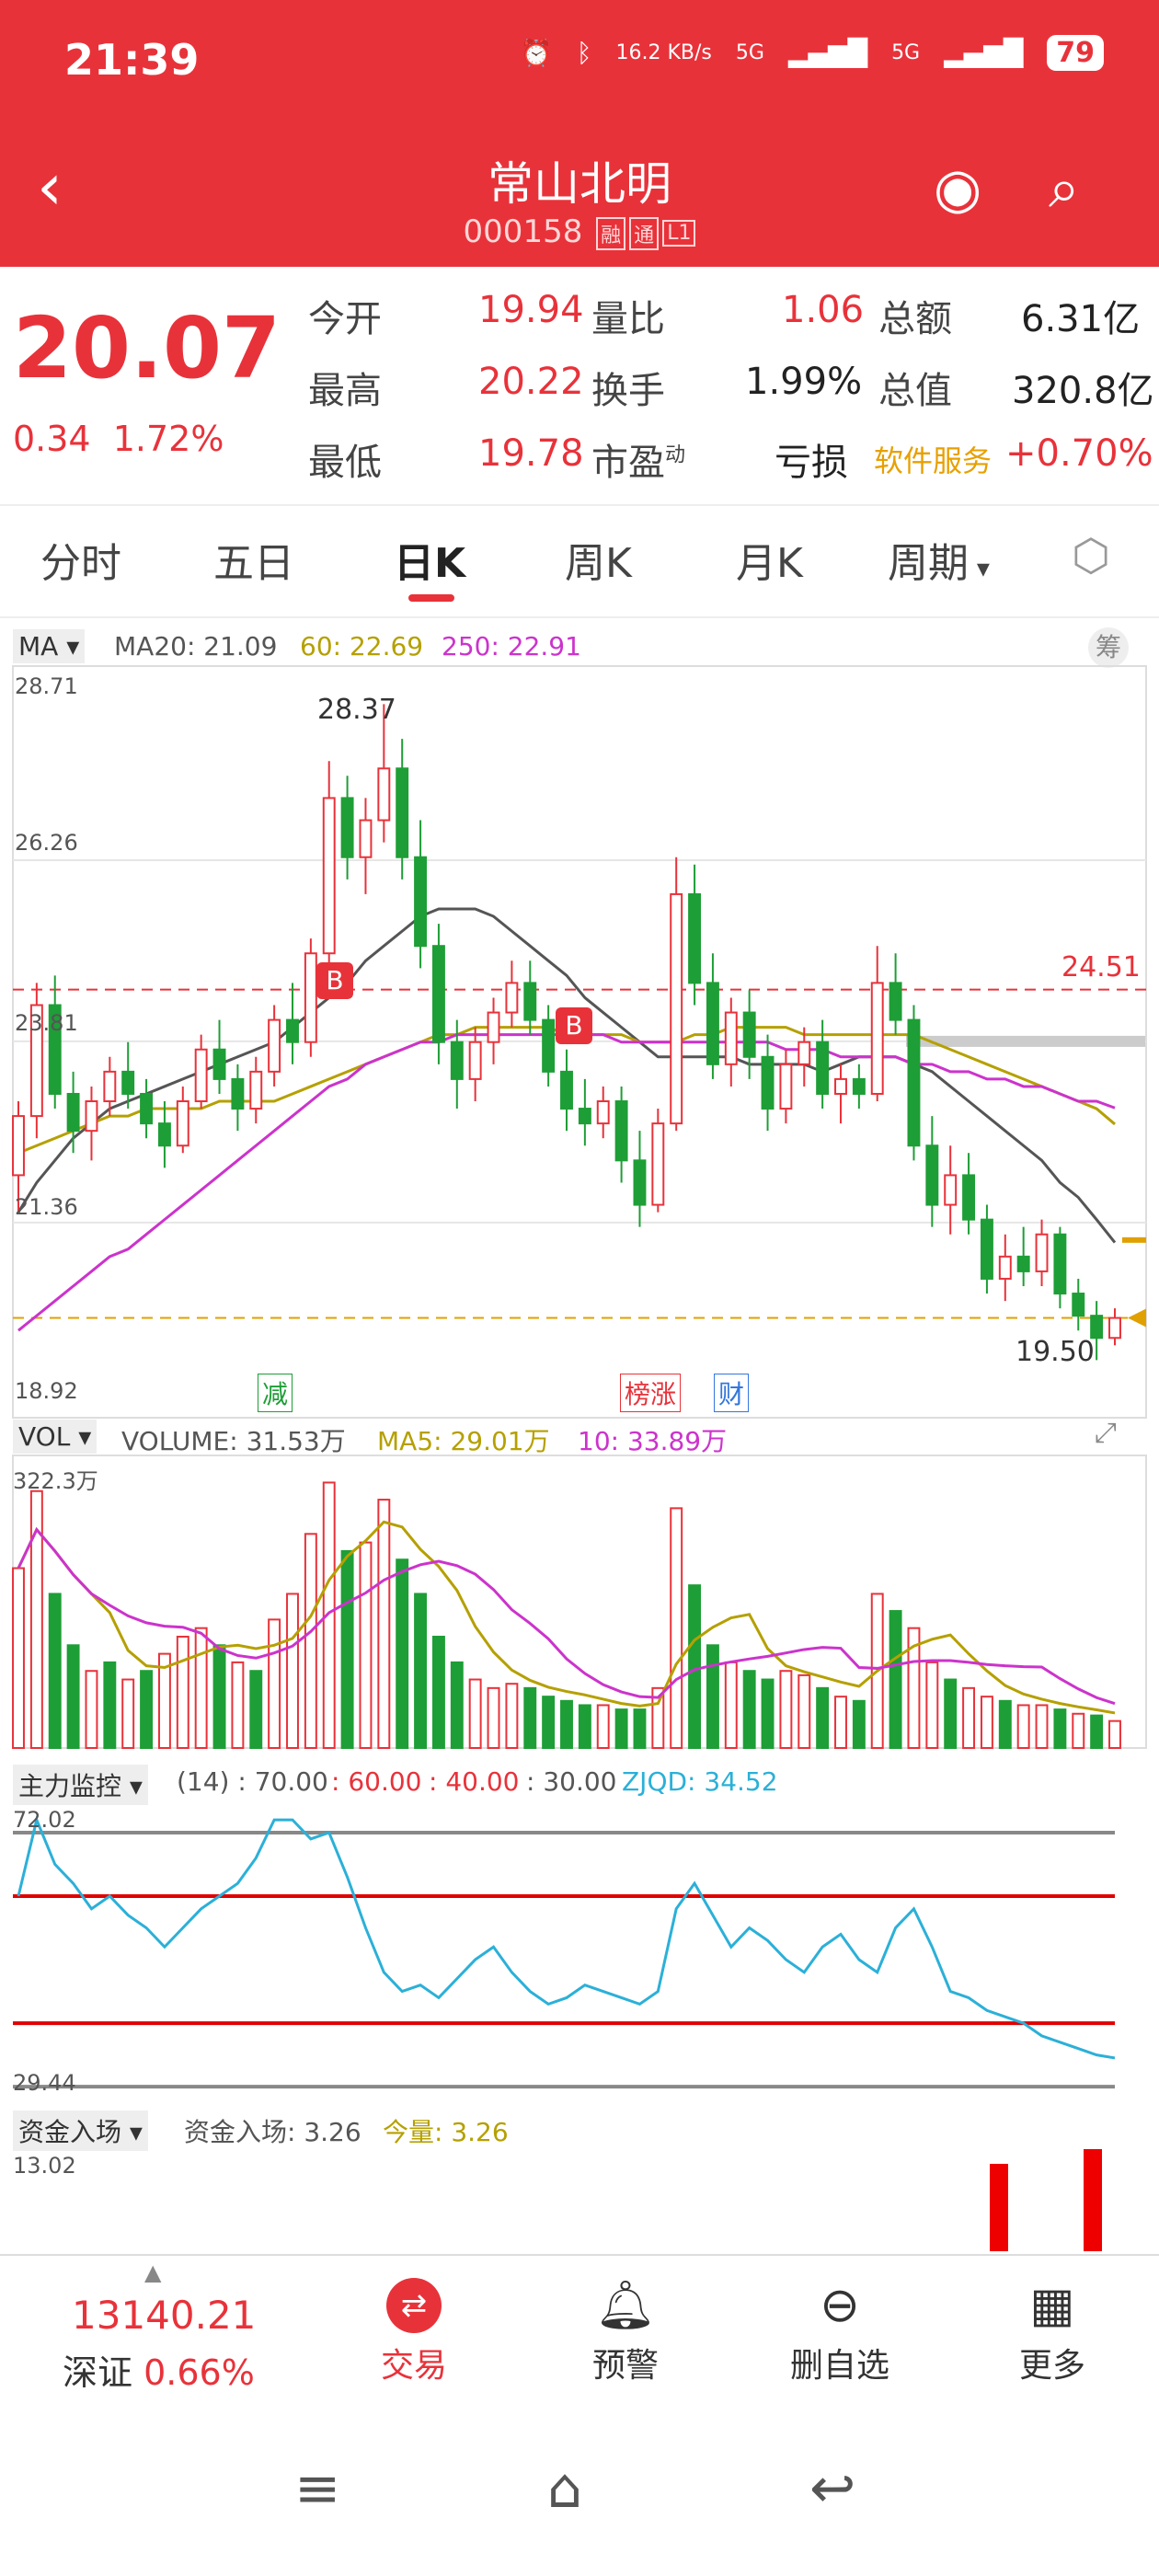 The height and width of the screenshot is (2576, 1159). Describe the element at coordinates (430, 563) in the screenshot. I see `tab-daily-k: 日K` at that location.